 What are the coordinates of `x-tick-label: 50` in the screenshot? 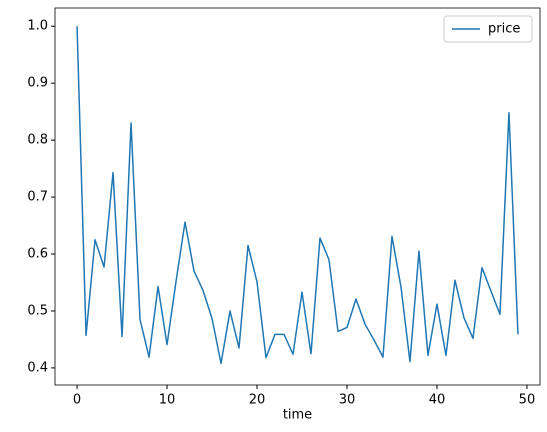 It's located at (527, 400).